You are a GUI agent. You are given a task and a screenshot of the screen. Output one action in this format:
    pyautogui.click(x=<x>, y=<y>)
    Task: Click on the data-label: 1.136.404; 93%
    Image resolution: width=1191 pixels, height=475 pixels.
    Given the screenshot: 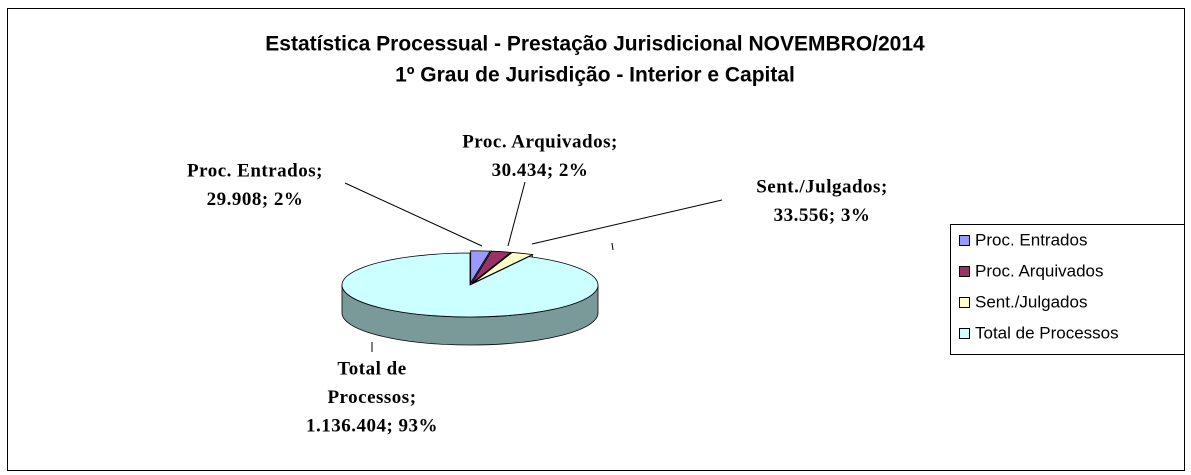 What is the action you would take?
    pyautogui.click(x=372, y=425)
    